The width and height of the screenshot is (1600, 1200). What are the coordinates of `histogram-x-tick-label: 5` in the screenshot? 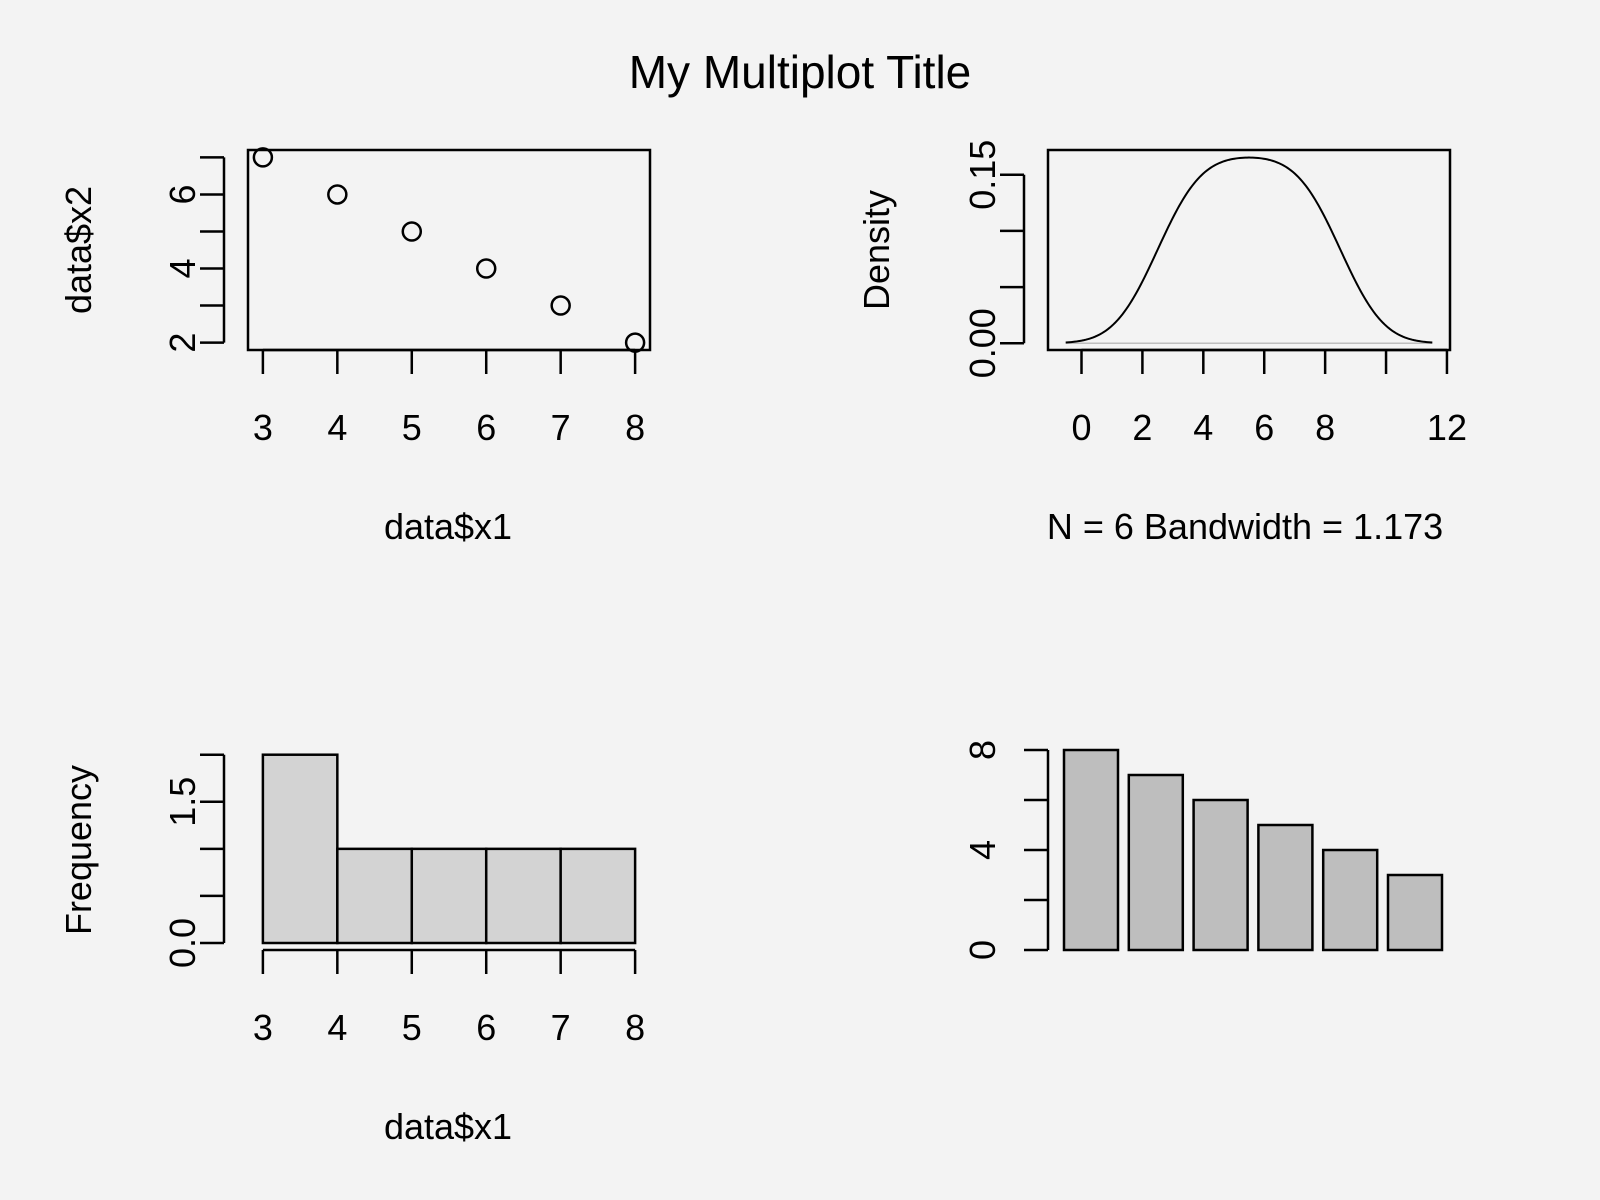 It's located at (412, 1027).